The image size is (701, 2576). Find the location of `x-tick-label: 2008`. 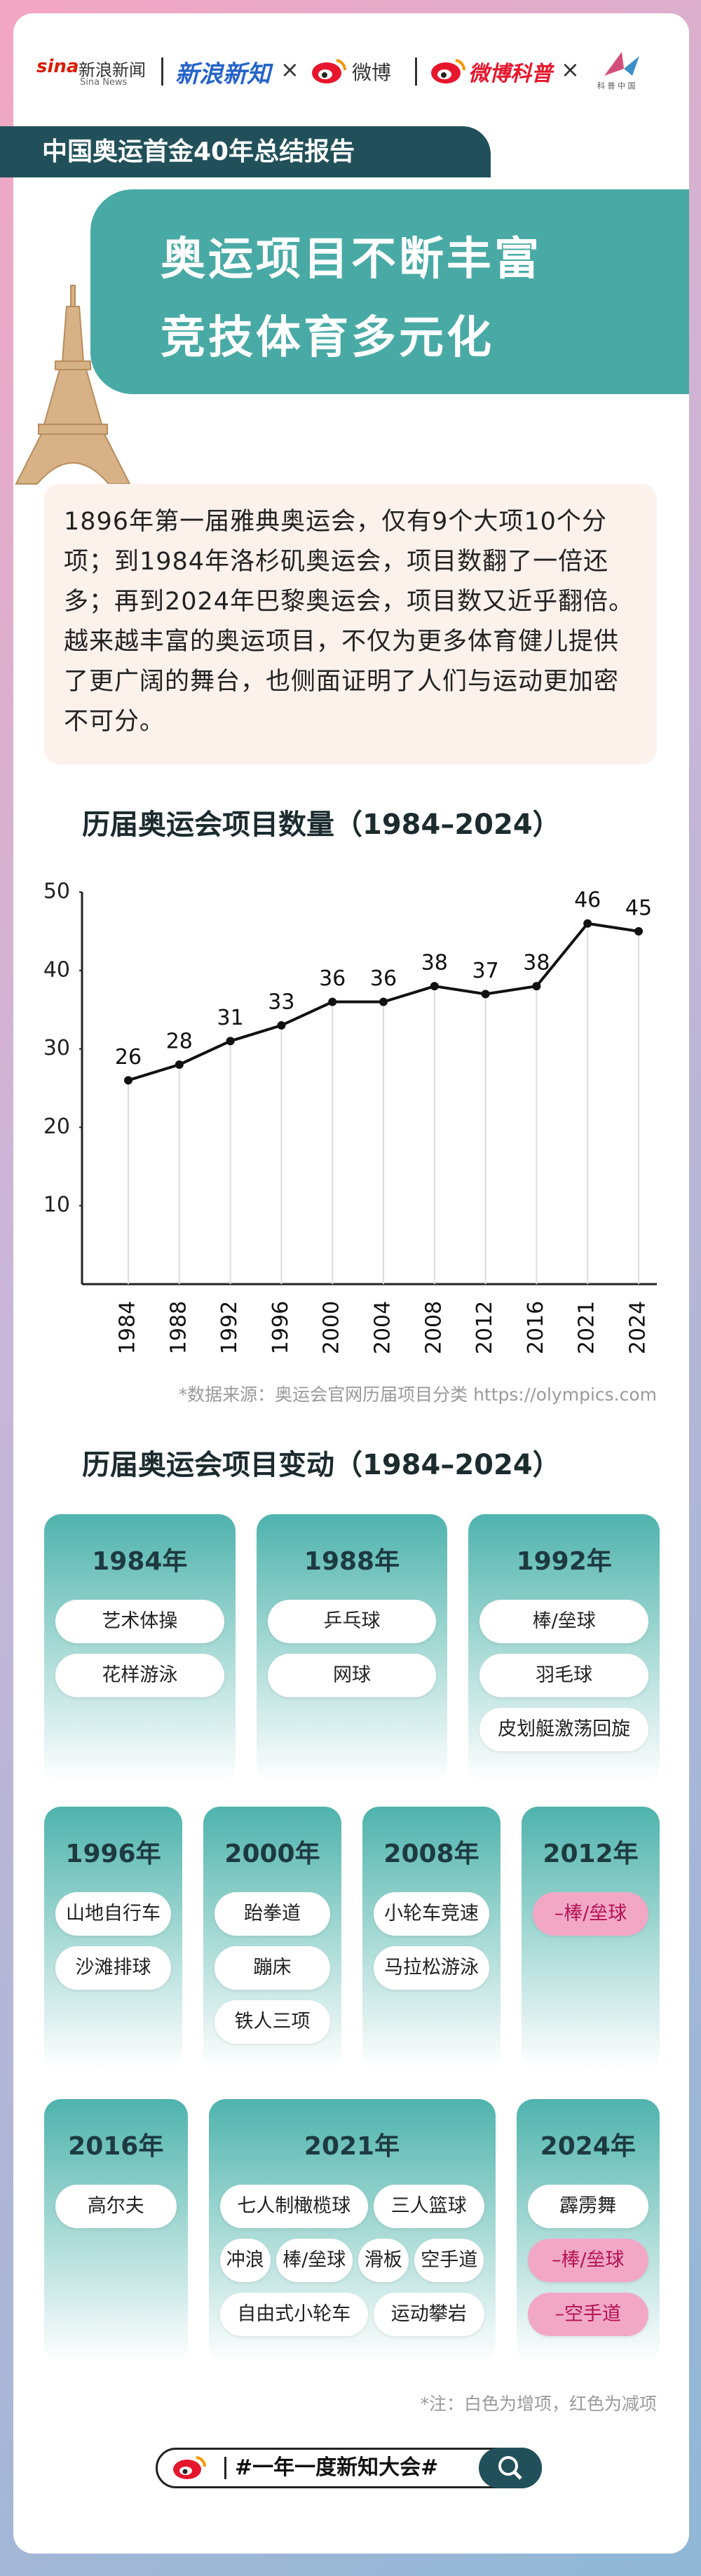

x-tick-label: 2008 is located at coordinates (433, 1327).